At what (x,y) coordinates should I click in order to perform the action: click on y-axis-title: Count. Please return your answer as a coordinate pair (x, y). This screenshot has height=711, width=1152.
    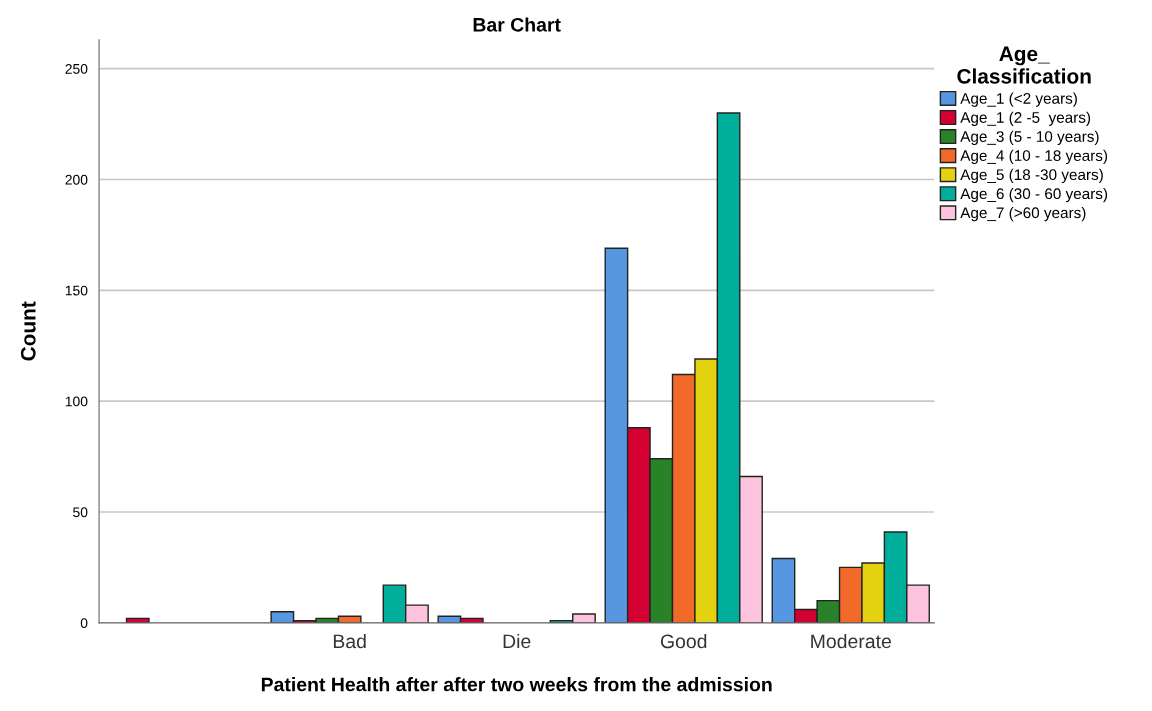
    Looking at the image, I should click on (28, 331).